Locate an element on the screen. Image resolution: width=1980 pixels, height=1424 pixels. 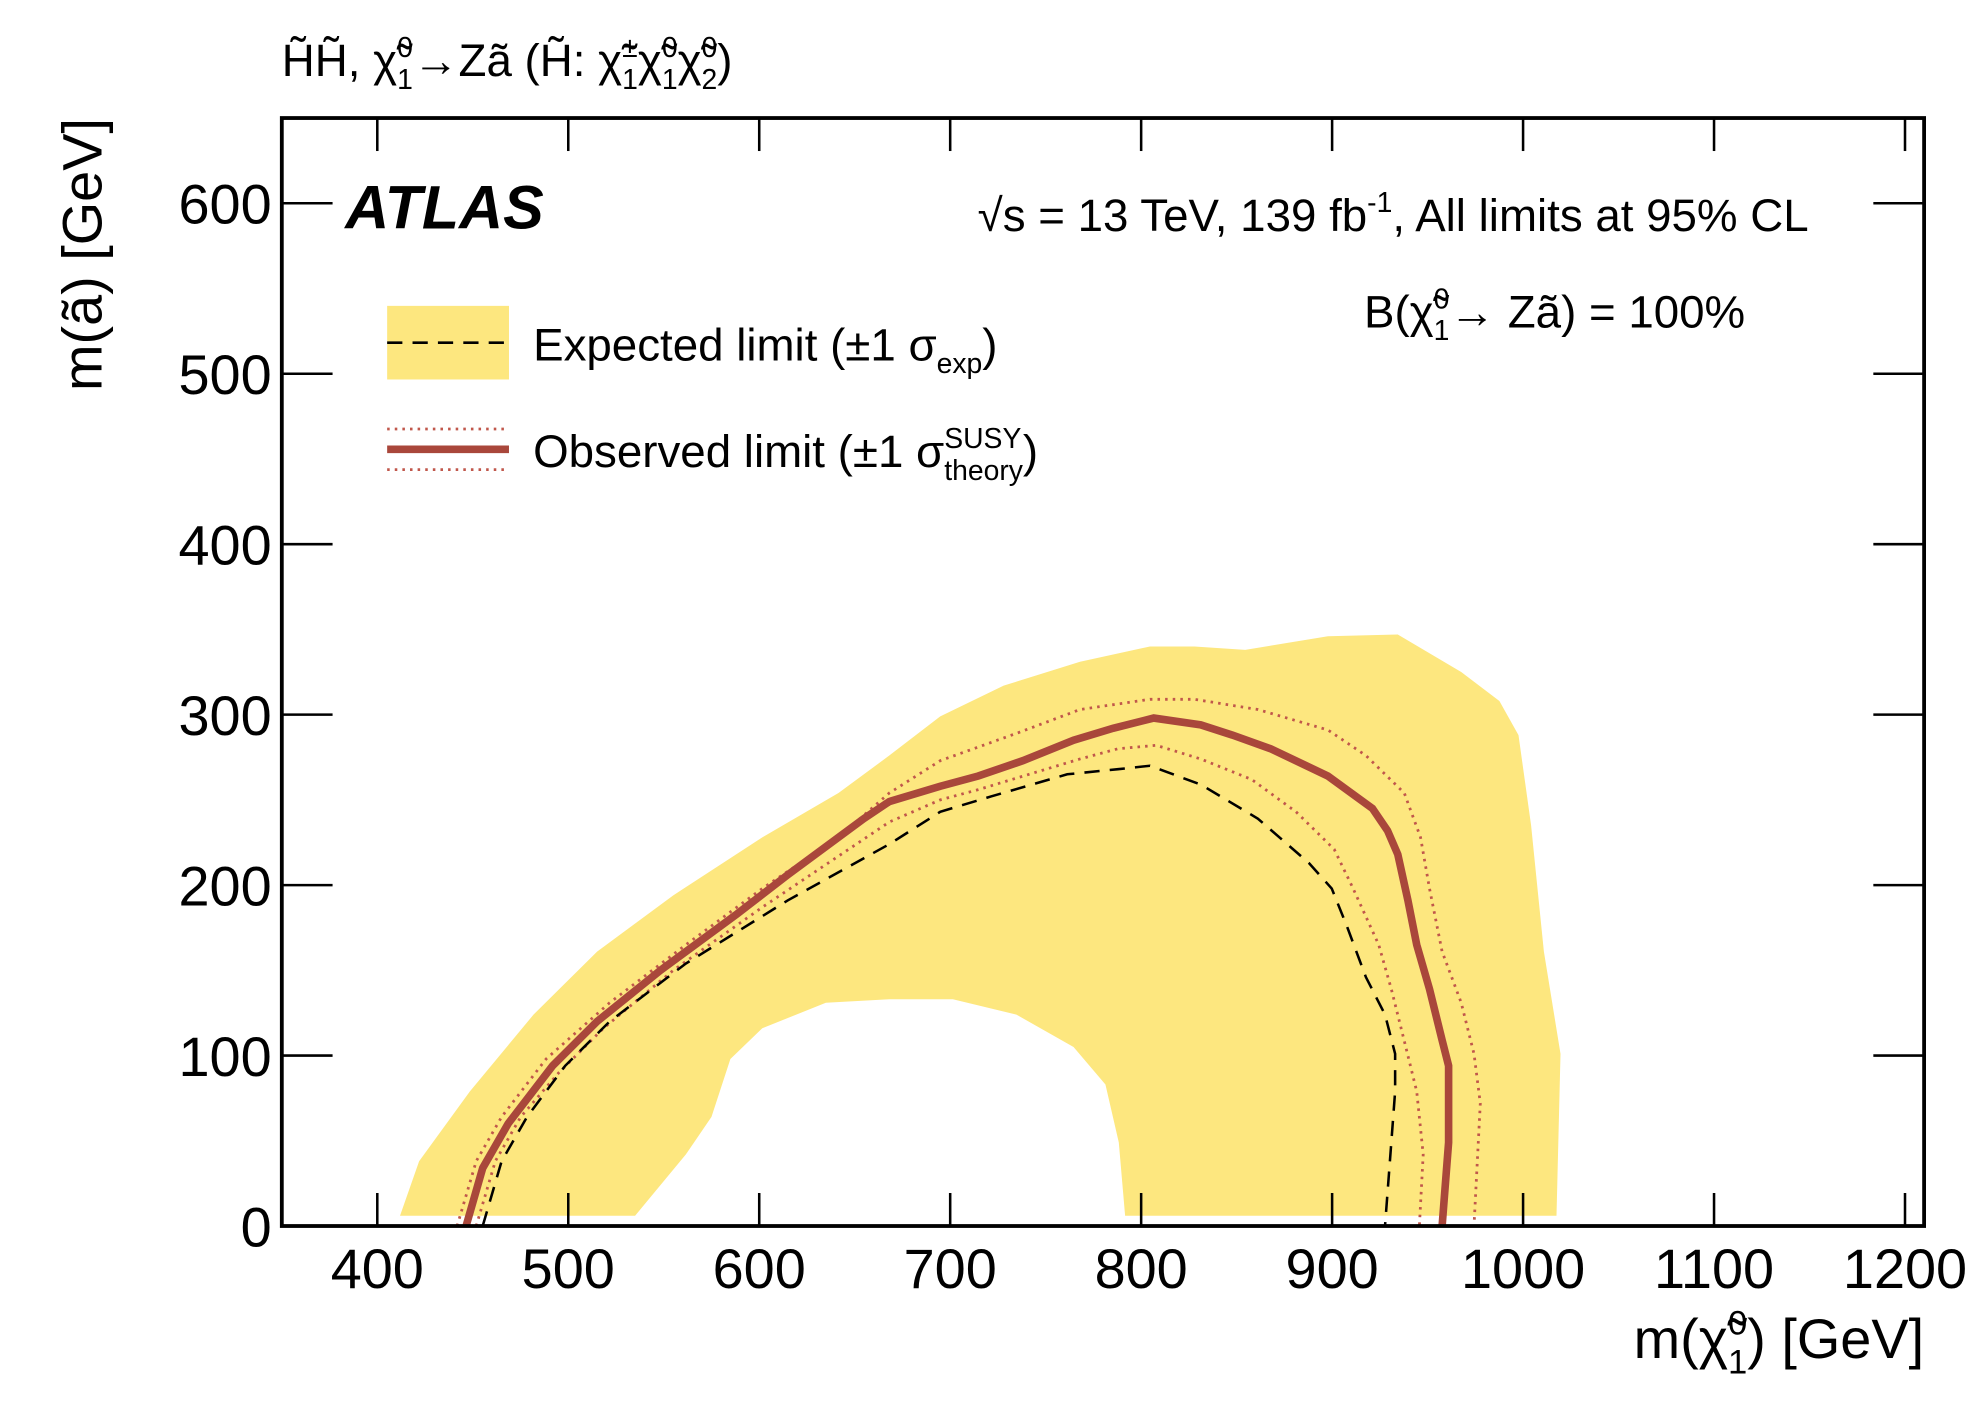
x-tick-label: 1200 is located at coordinates (1905, 1268).